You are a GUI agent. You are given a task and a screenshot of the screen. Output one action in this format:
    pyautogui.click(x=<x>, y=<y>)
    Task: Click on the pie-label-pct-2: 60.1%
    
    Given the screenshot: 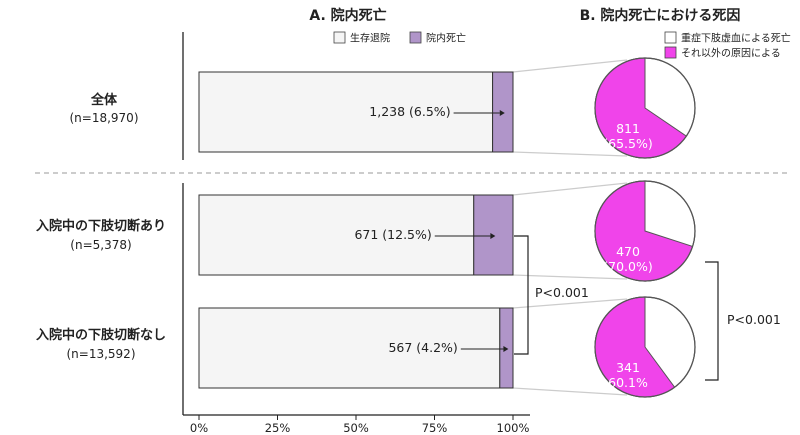 What is the action you would take?
    pyautogui.click(x=628, y=382)
    